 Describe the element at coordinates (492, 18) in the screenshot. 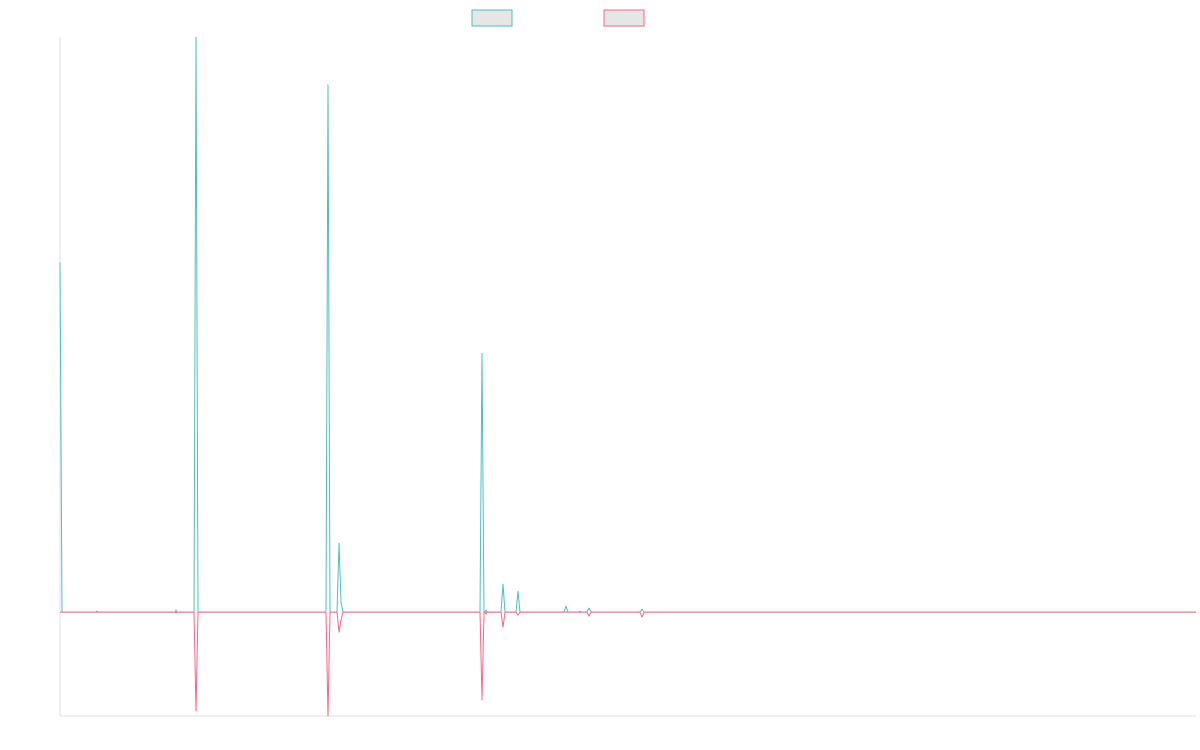

I see `legend-swatch-positive-series` at that location.